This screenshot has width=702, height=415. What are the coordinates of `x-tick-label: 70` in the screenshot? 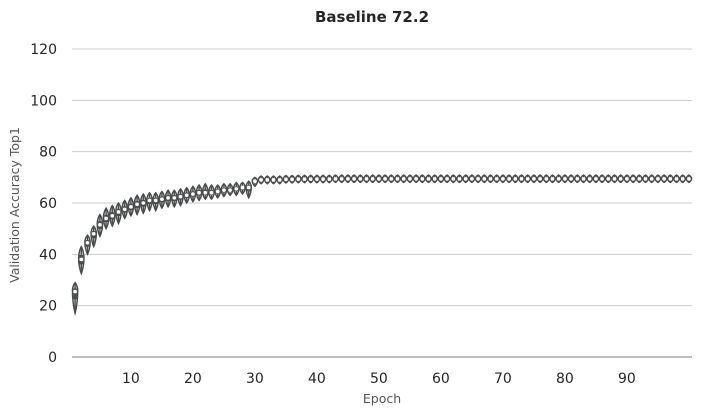 It's located at (503, 379).